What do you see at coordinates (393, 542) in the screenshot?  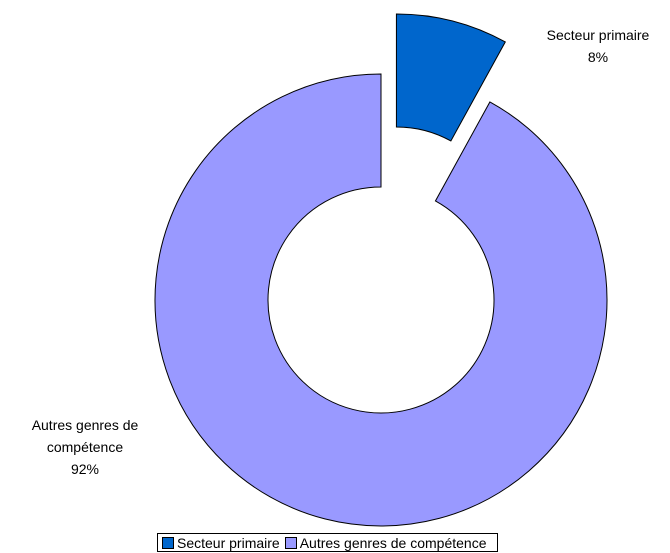 I see `legend-label: Autres genres de compétence` at bounding box center [393, 542].